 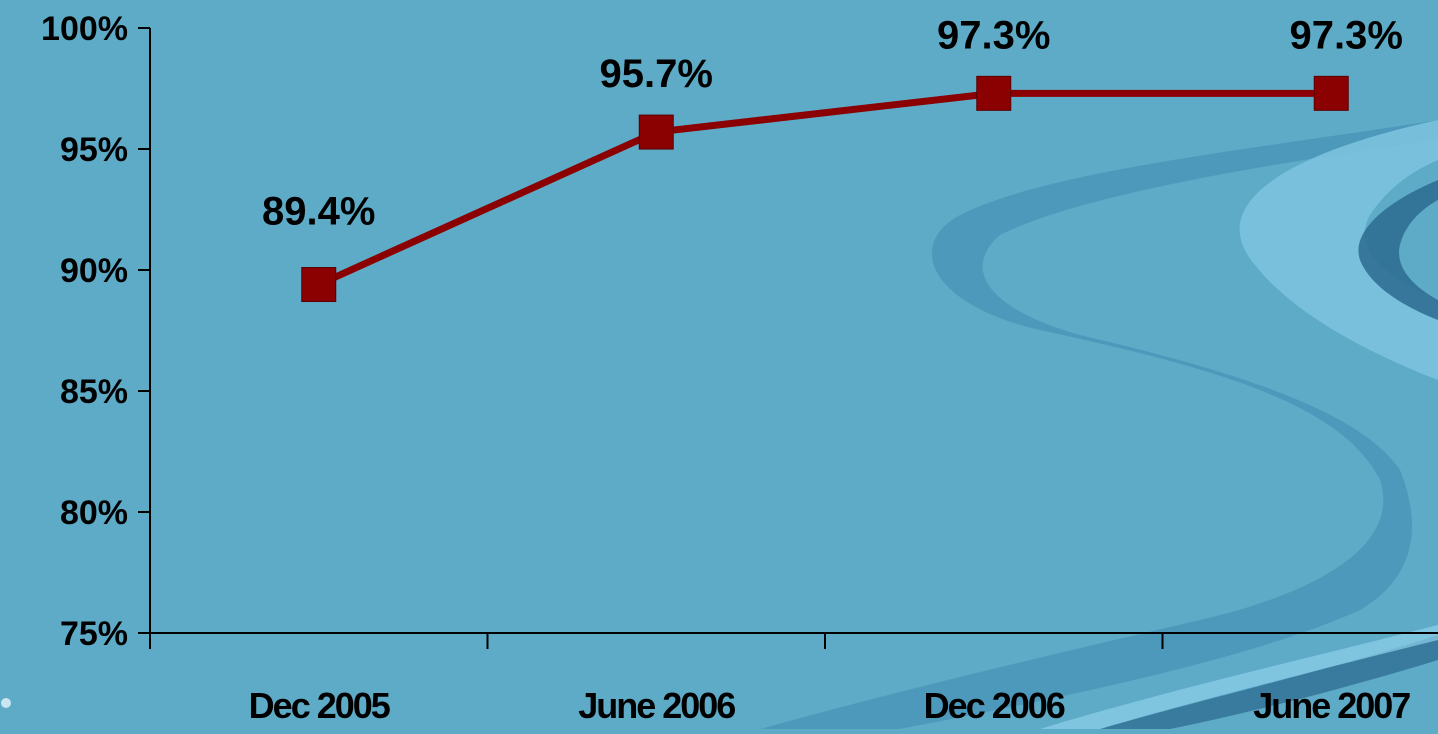 What do you see at coordinates (94, 150) in the screenshot?
I see `y-tick-label: 95%` at bounding box center [94, 150].